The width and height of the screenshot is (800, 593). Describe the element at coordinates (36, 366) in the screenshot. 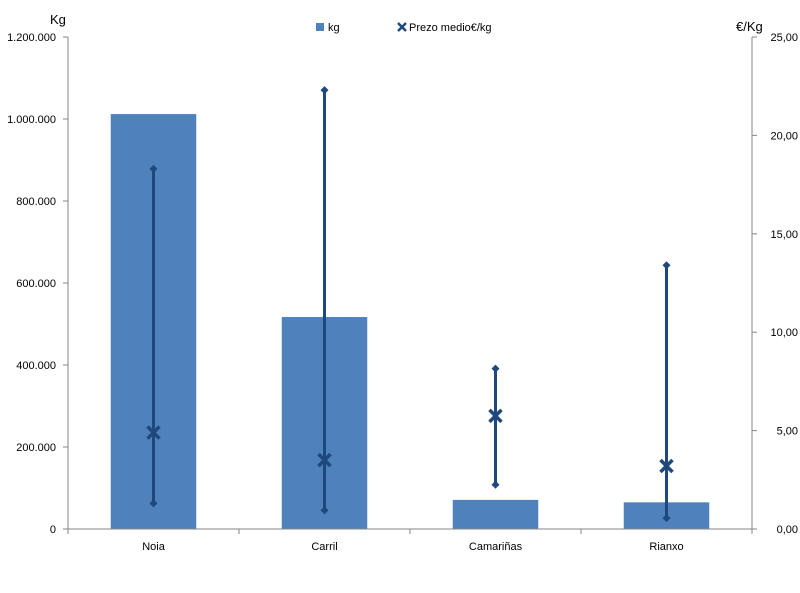

I see `left-tick-label: 400.000` at that location.